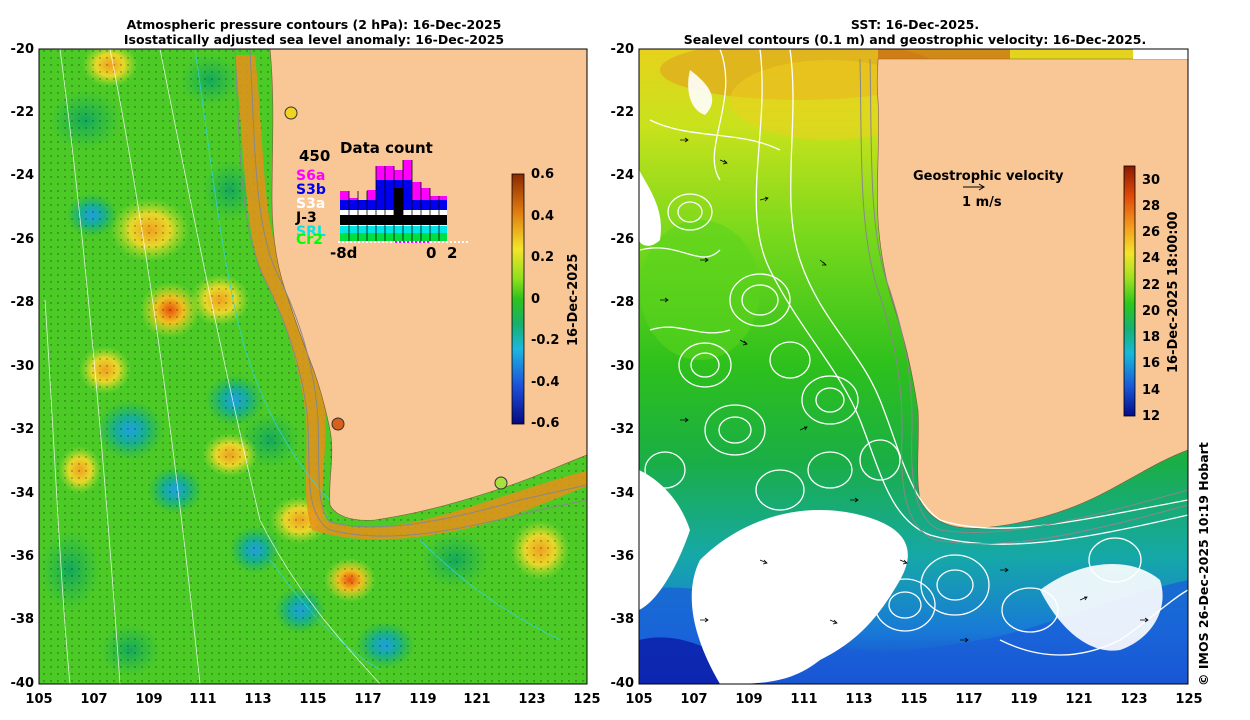 This screenshot has width=1250, height=720. I want to click on colorbar-tick: 14, so click(1151, 390).